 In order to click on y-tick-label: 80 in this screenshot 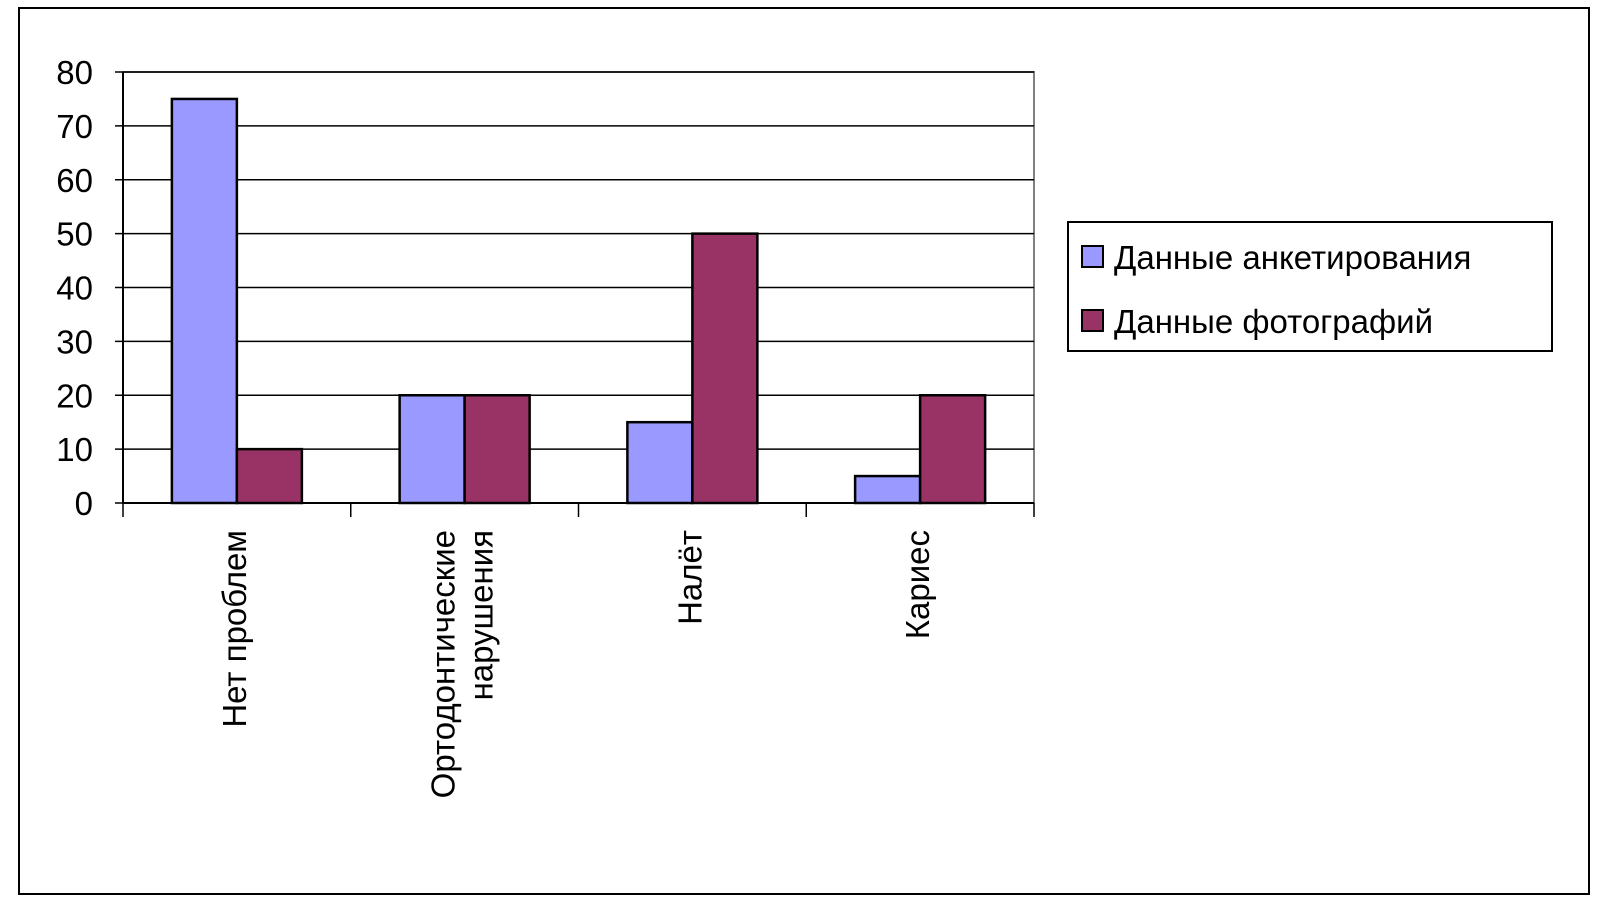, I will do `click(74, 72)`.